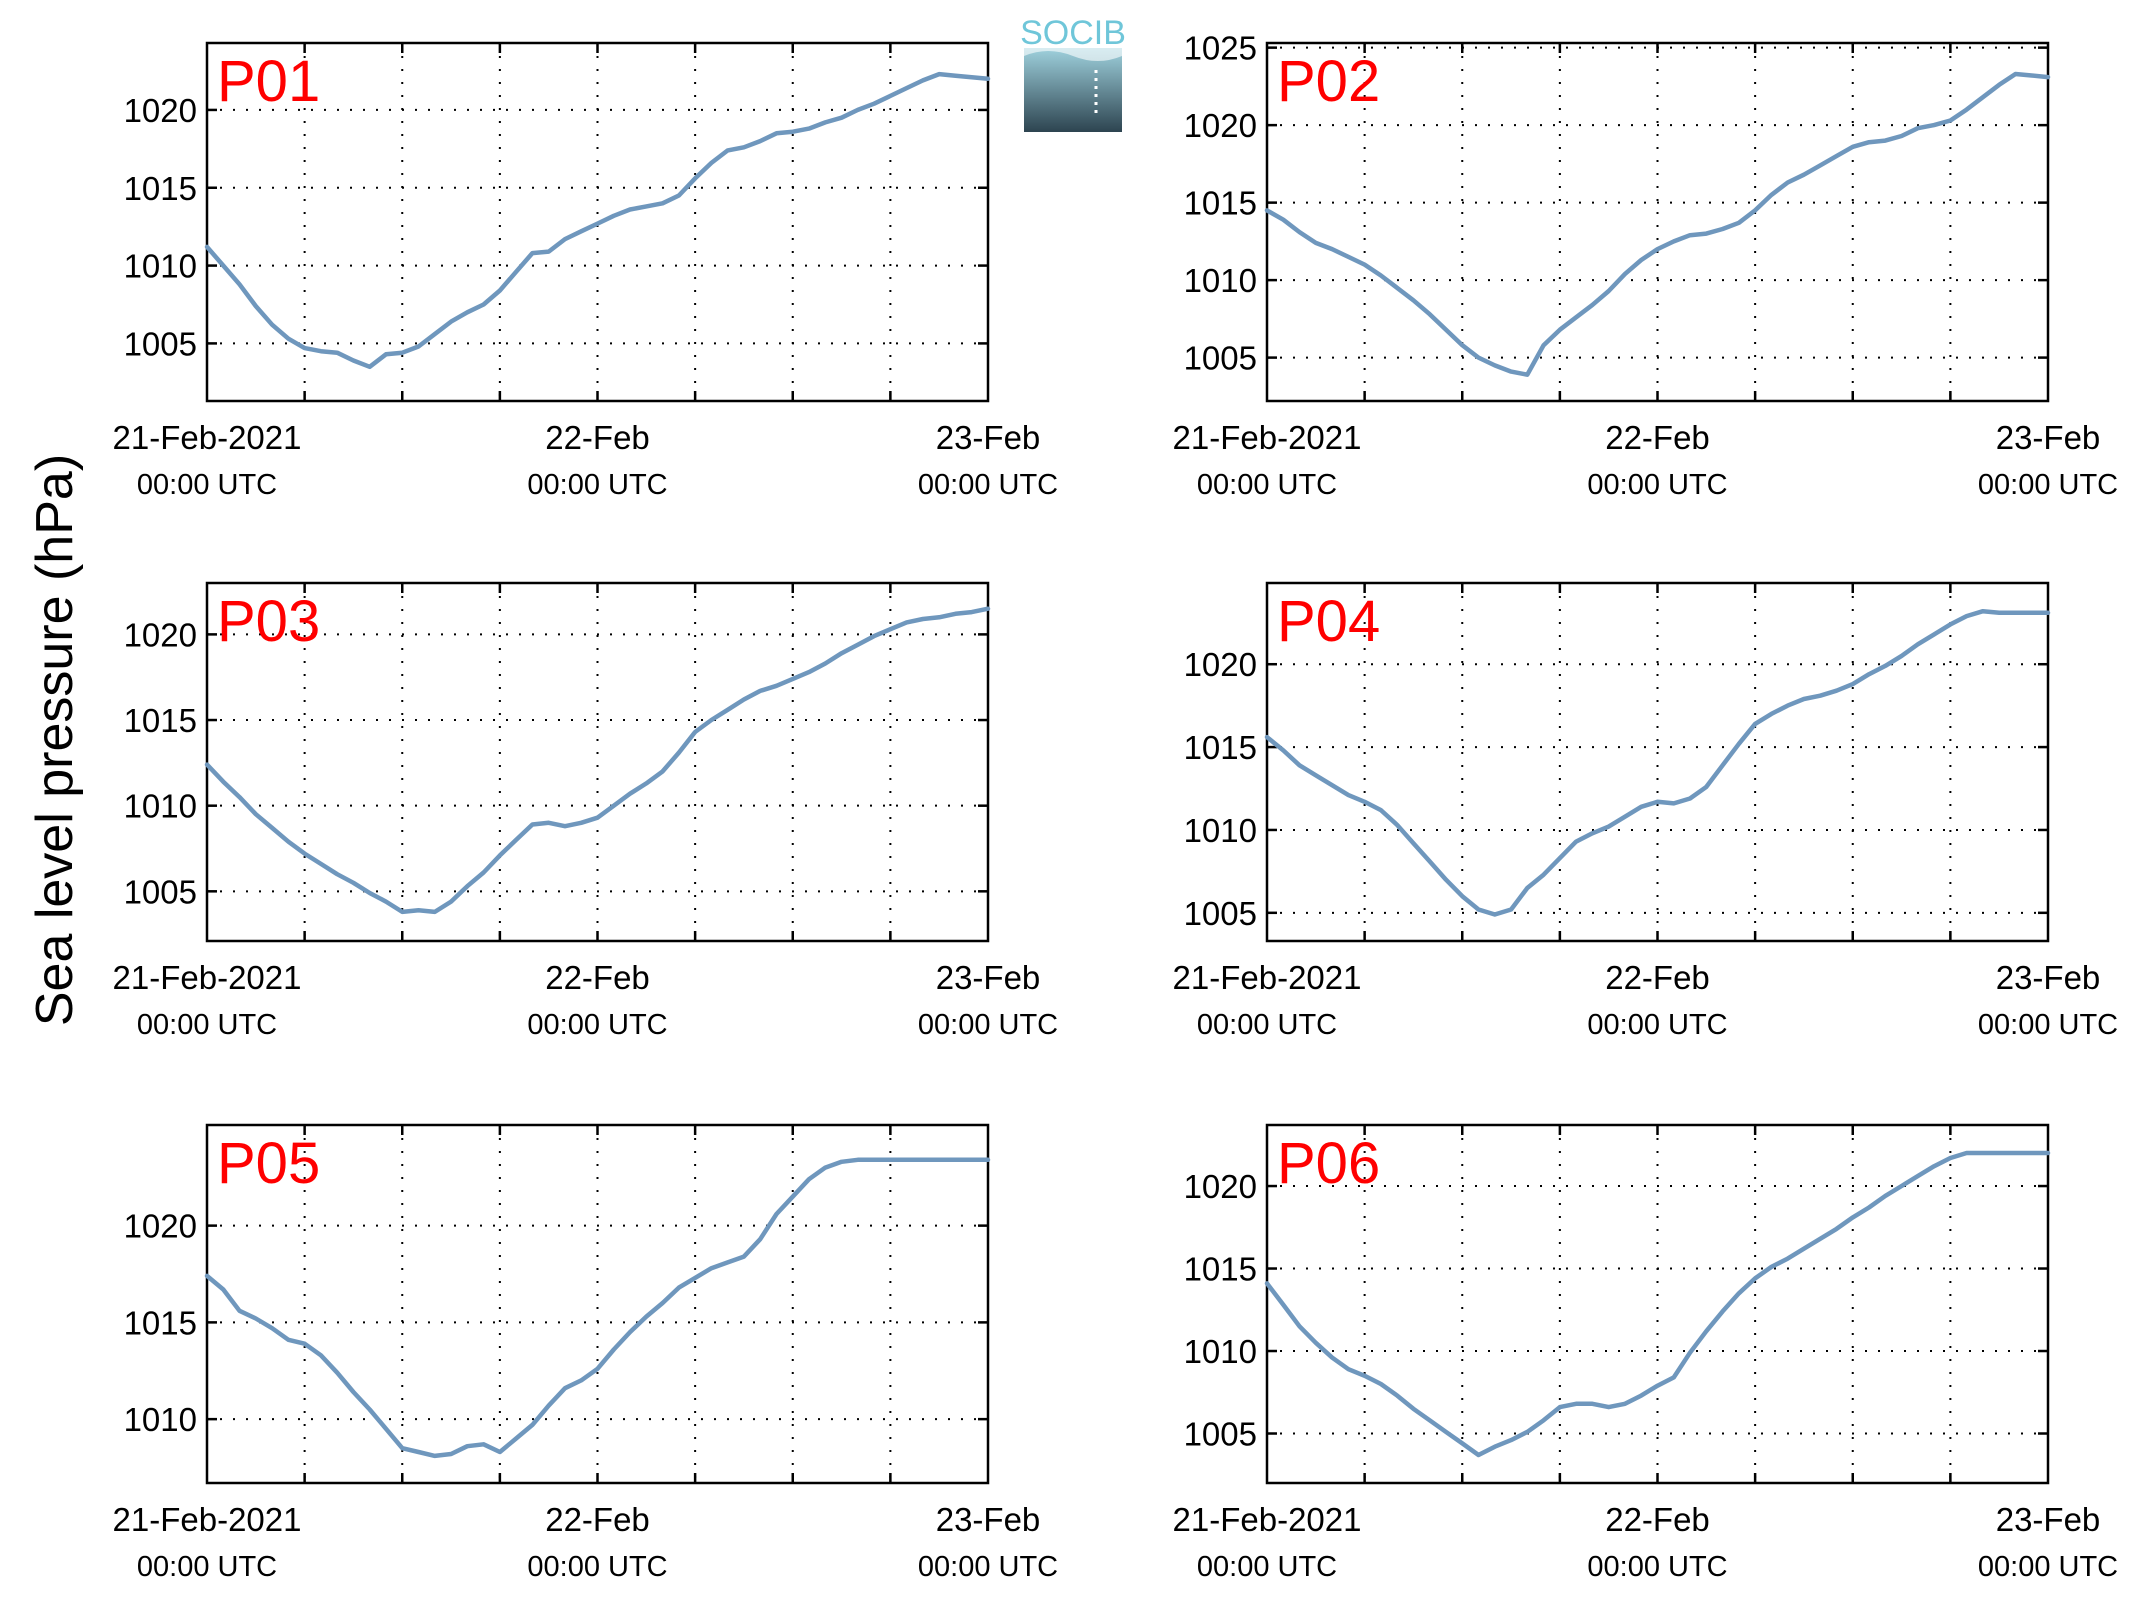  I want to click on pressure-line-p04, so click(1657, 762).